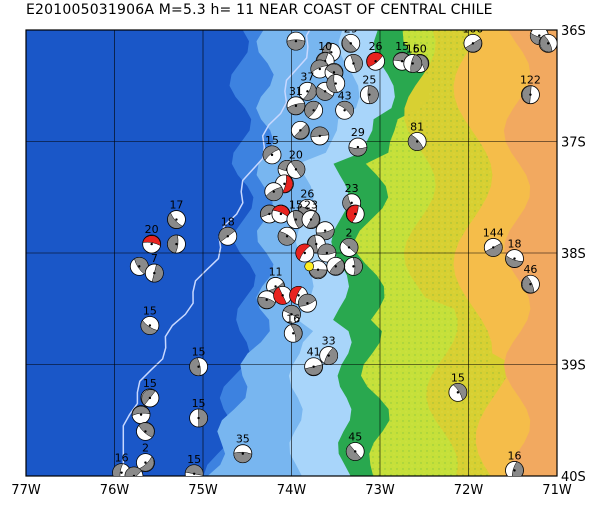  I want to click on depth-label: 23, so click(352, 188).